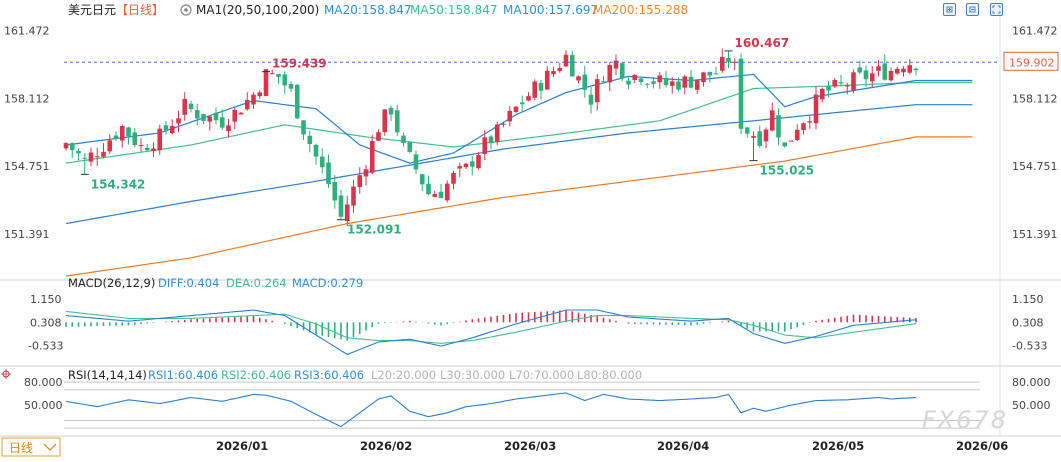 This screenshot has height=462, width=1061. Describe the element at coordinates (949, 9) in the screenshot. I see `zoom-in-button` at that location.